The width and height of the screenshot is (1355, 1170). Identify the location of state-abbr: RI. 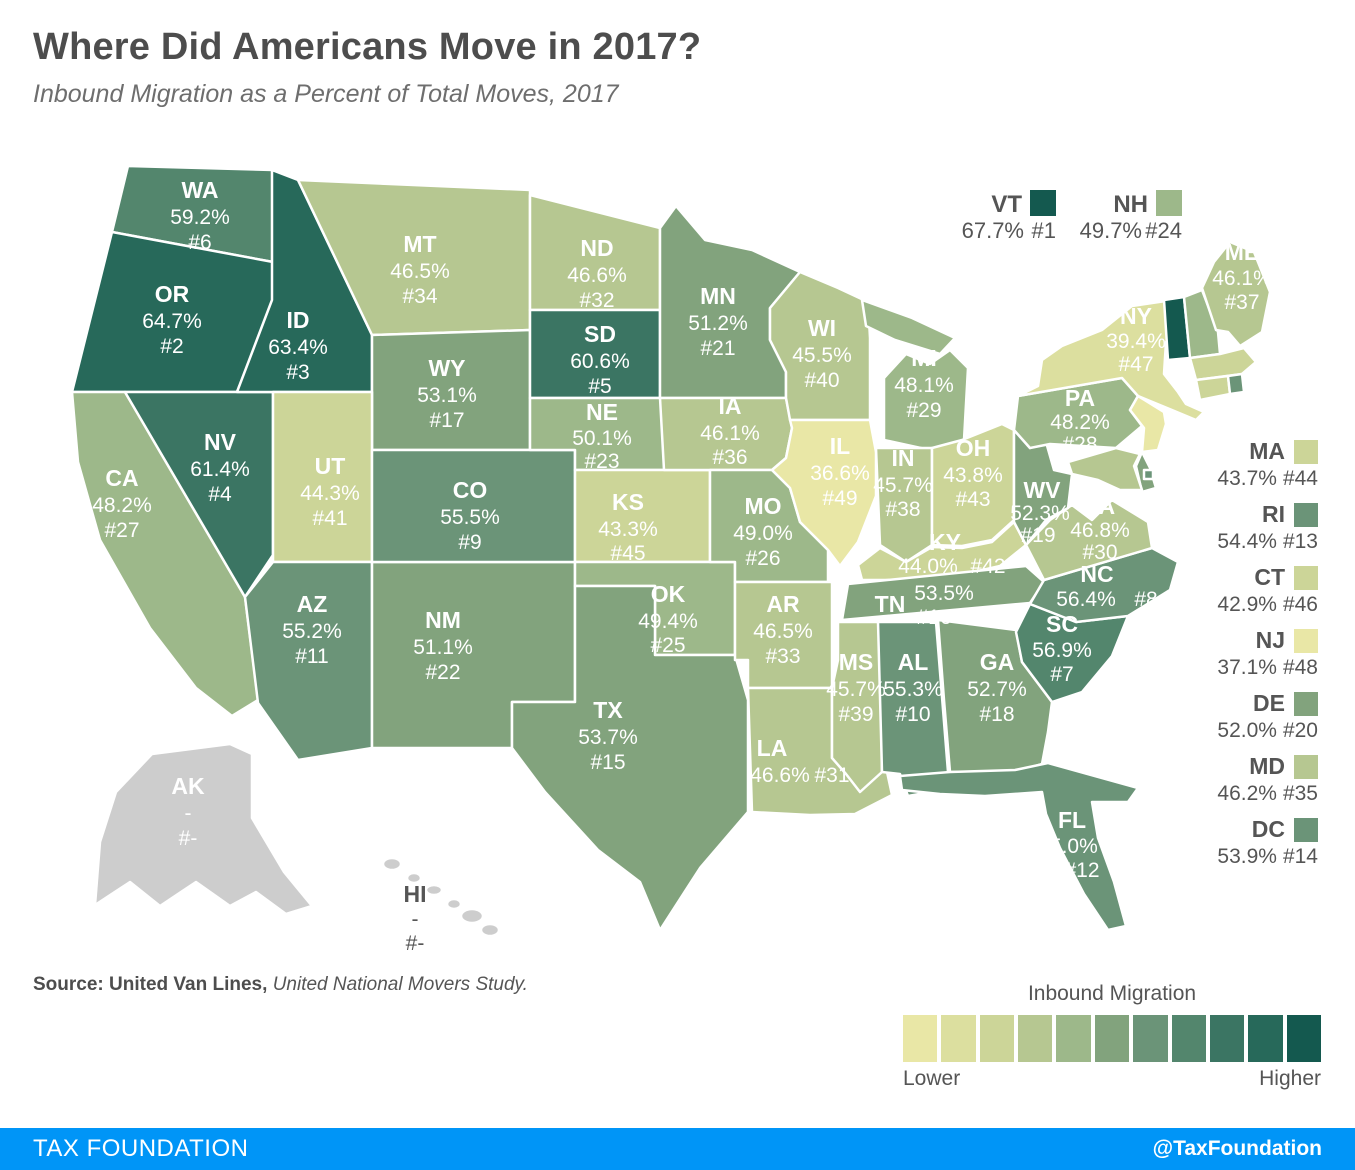
(1273, 514).